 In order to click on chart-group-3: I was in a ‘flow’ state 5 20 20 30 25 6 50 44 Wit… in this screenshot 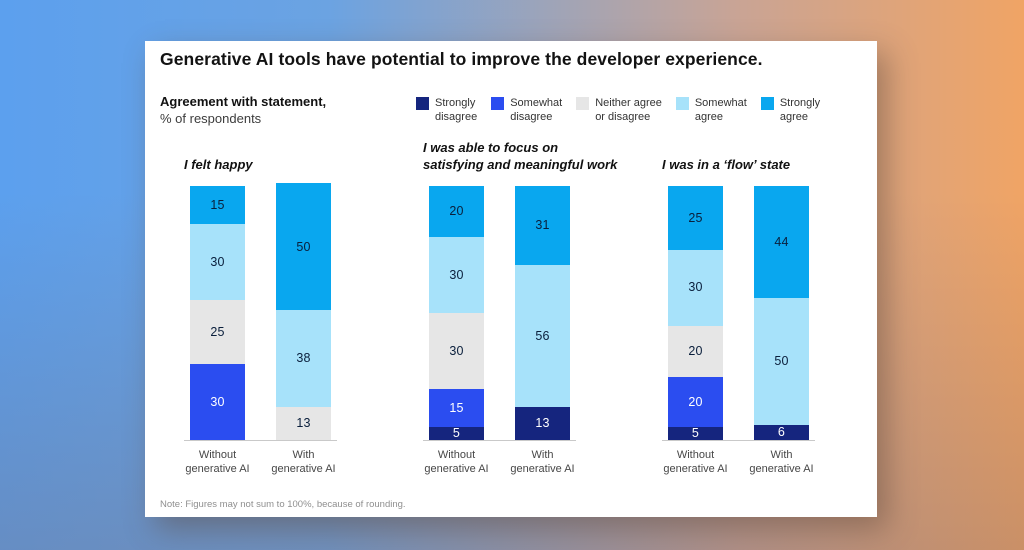, I will do `click(772, 303)`.